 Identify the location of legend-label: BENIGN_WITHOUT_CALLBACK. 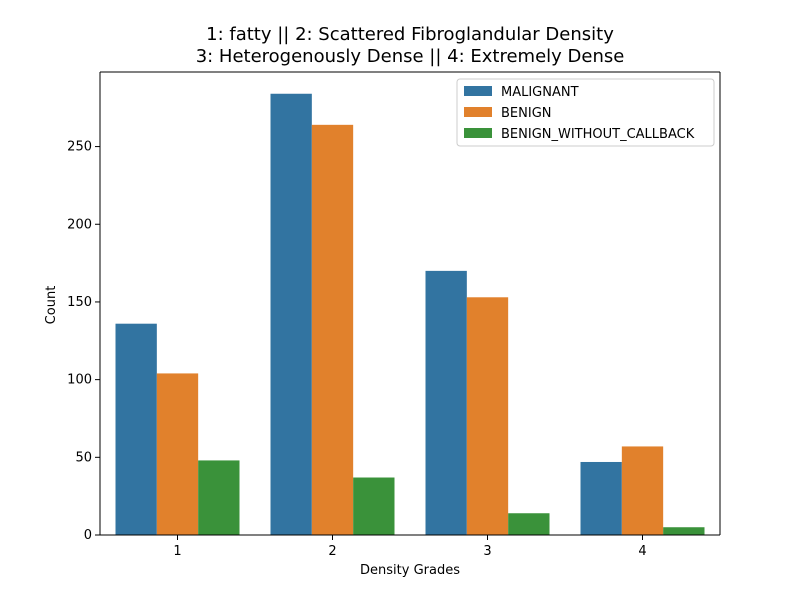
(598, 134).